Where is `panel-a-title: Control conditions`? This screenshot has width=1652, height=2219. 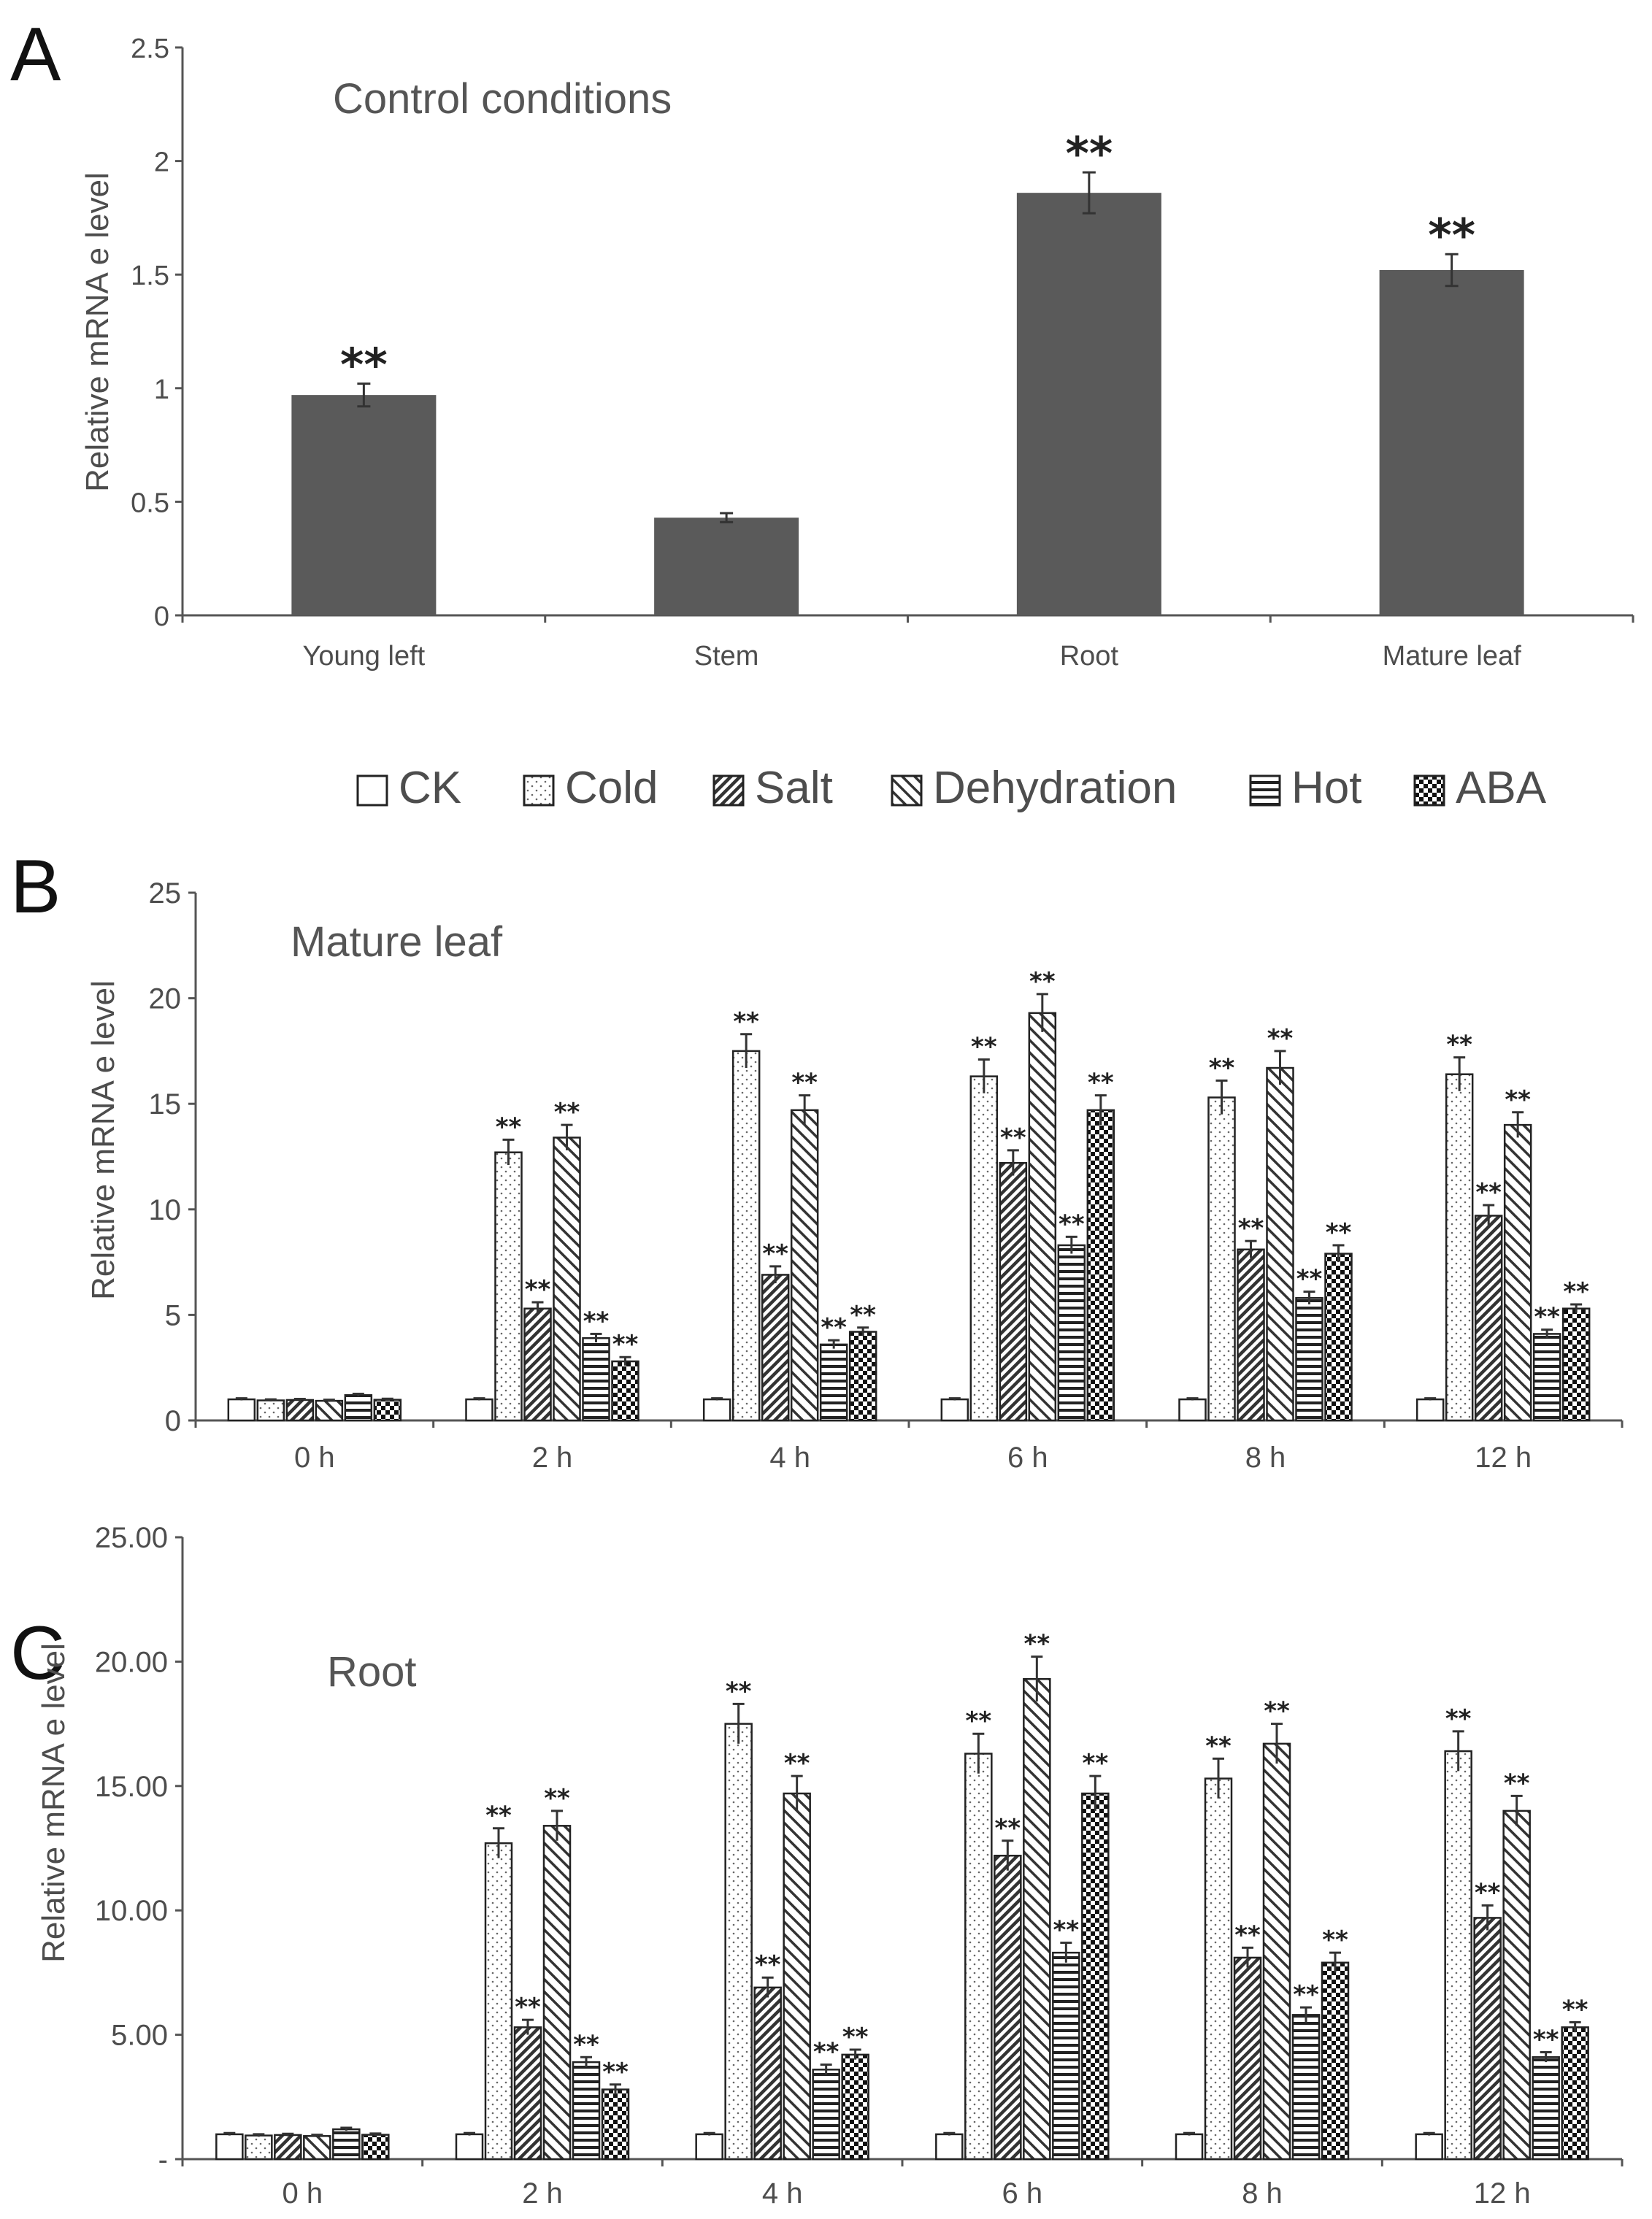 panel-a-title: Control conditions is located at coordinates (502, 99).